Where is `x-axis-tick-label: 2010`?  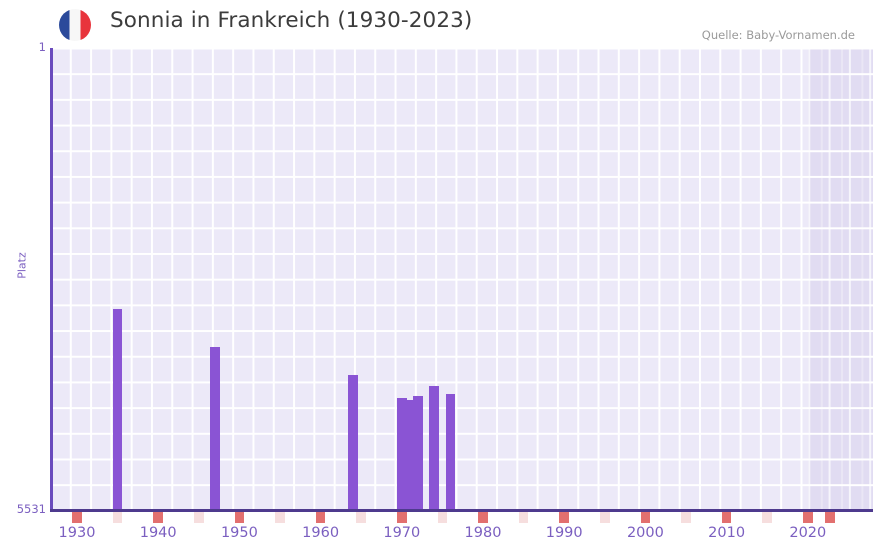
x-axis-tick-label: 2010 is located at coordinates (727, 533).